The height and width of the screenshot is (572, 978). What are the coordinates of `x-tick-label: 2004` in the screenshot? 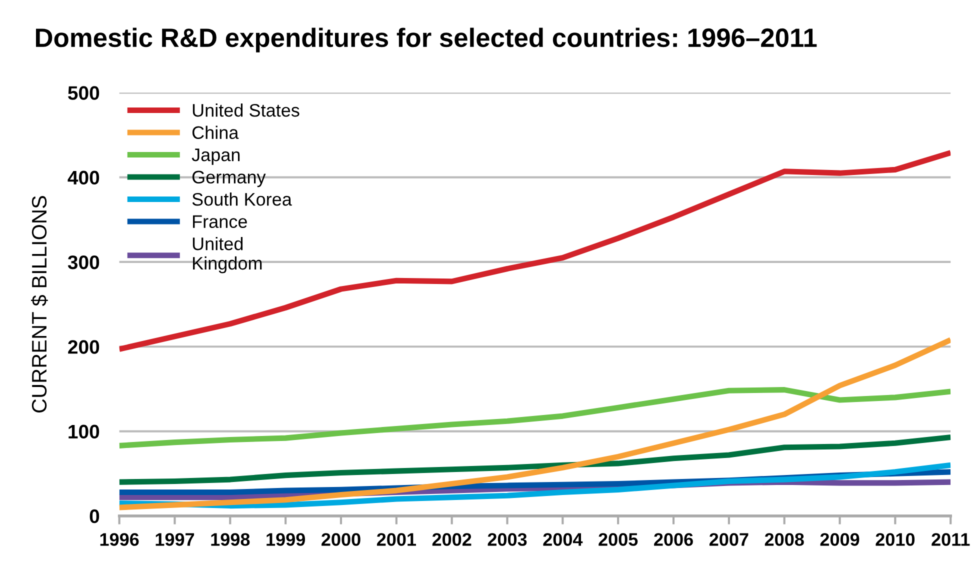 It's located at (563, 539).